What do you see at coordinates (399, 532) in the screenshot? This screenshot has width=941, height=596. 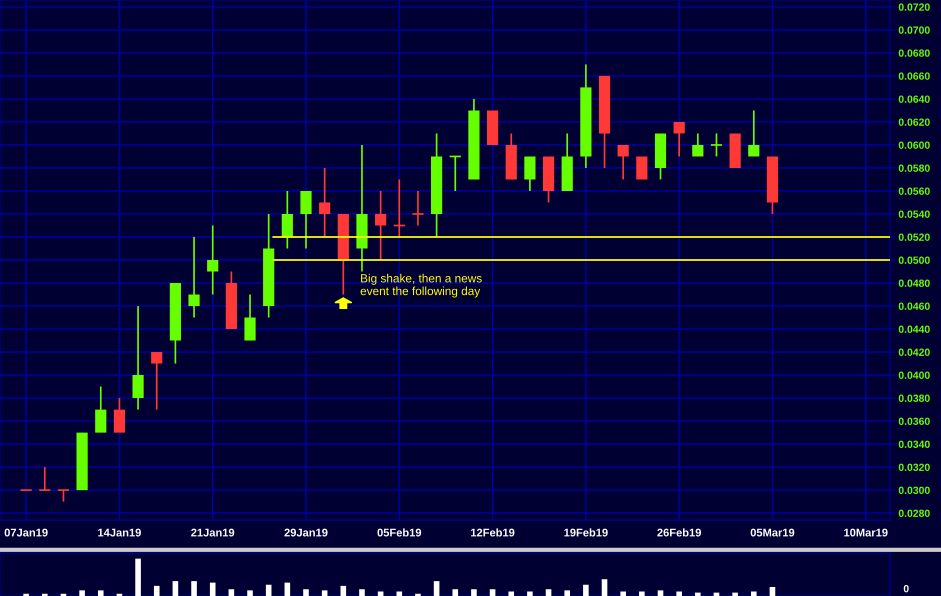 I see `x-tick-label: 05Feb19` at bounding box center [399, 532].